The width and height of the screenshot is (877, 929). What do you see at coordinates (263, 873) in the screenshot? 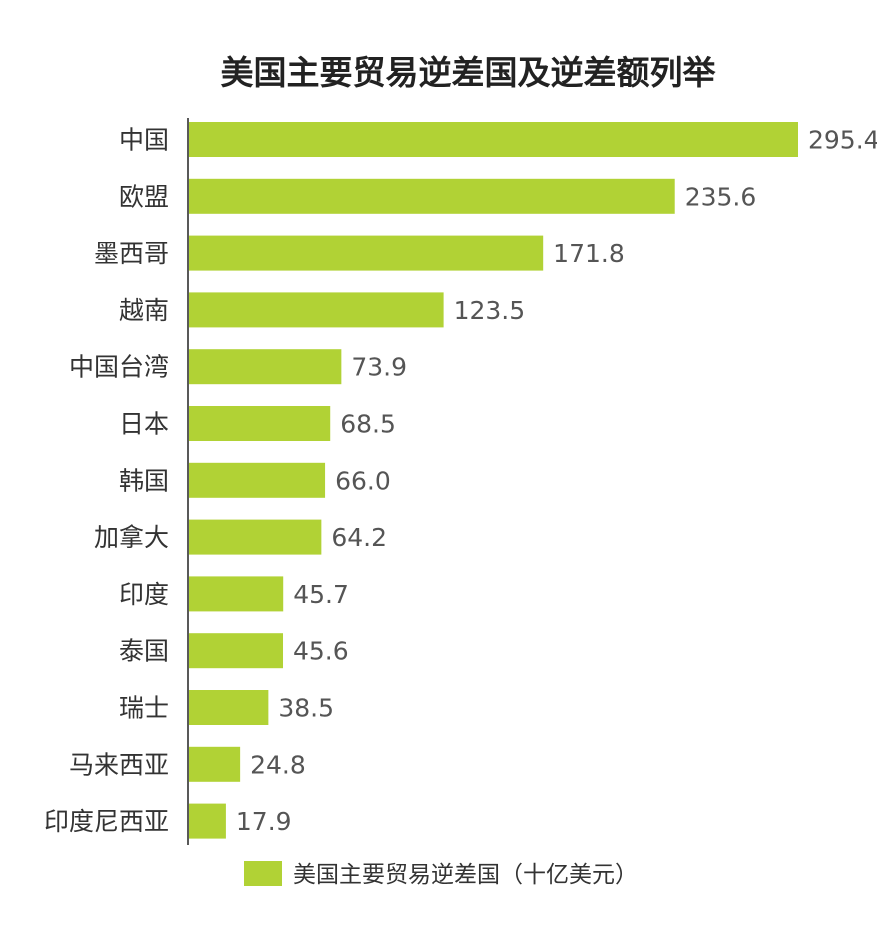
I see `legend-swatch` at bounding box center [263, 873].